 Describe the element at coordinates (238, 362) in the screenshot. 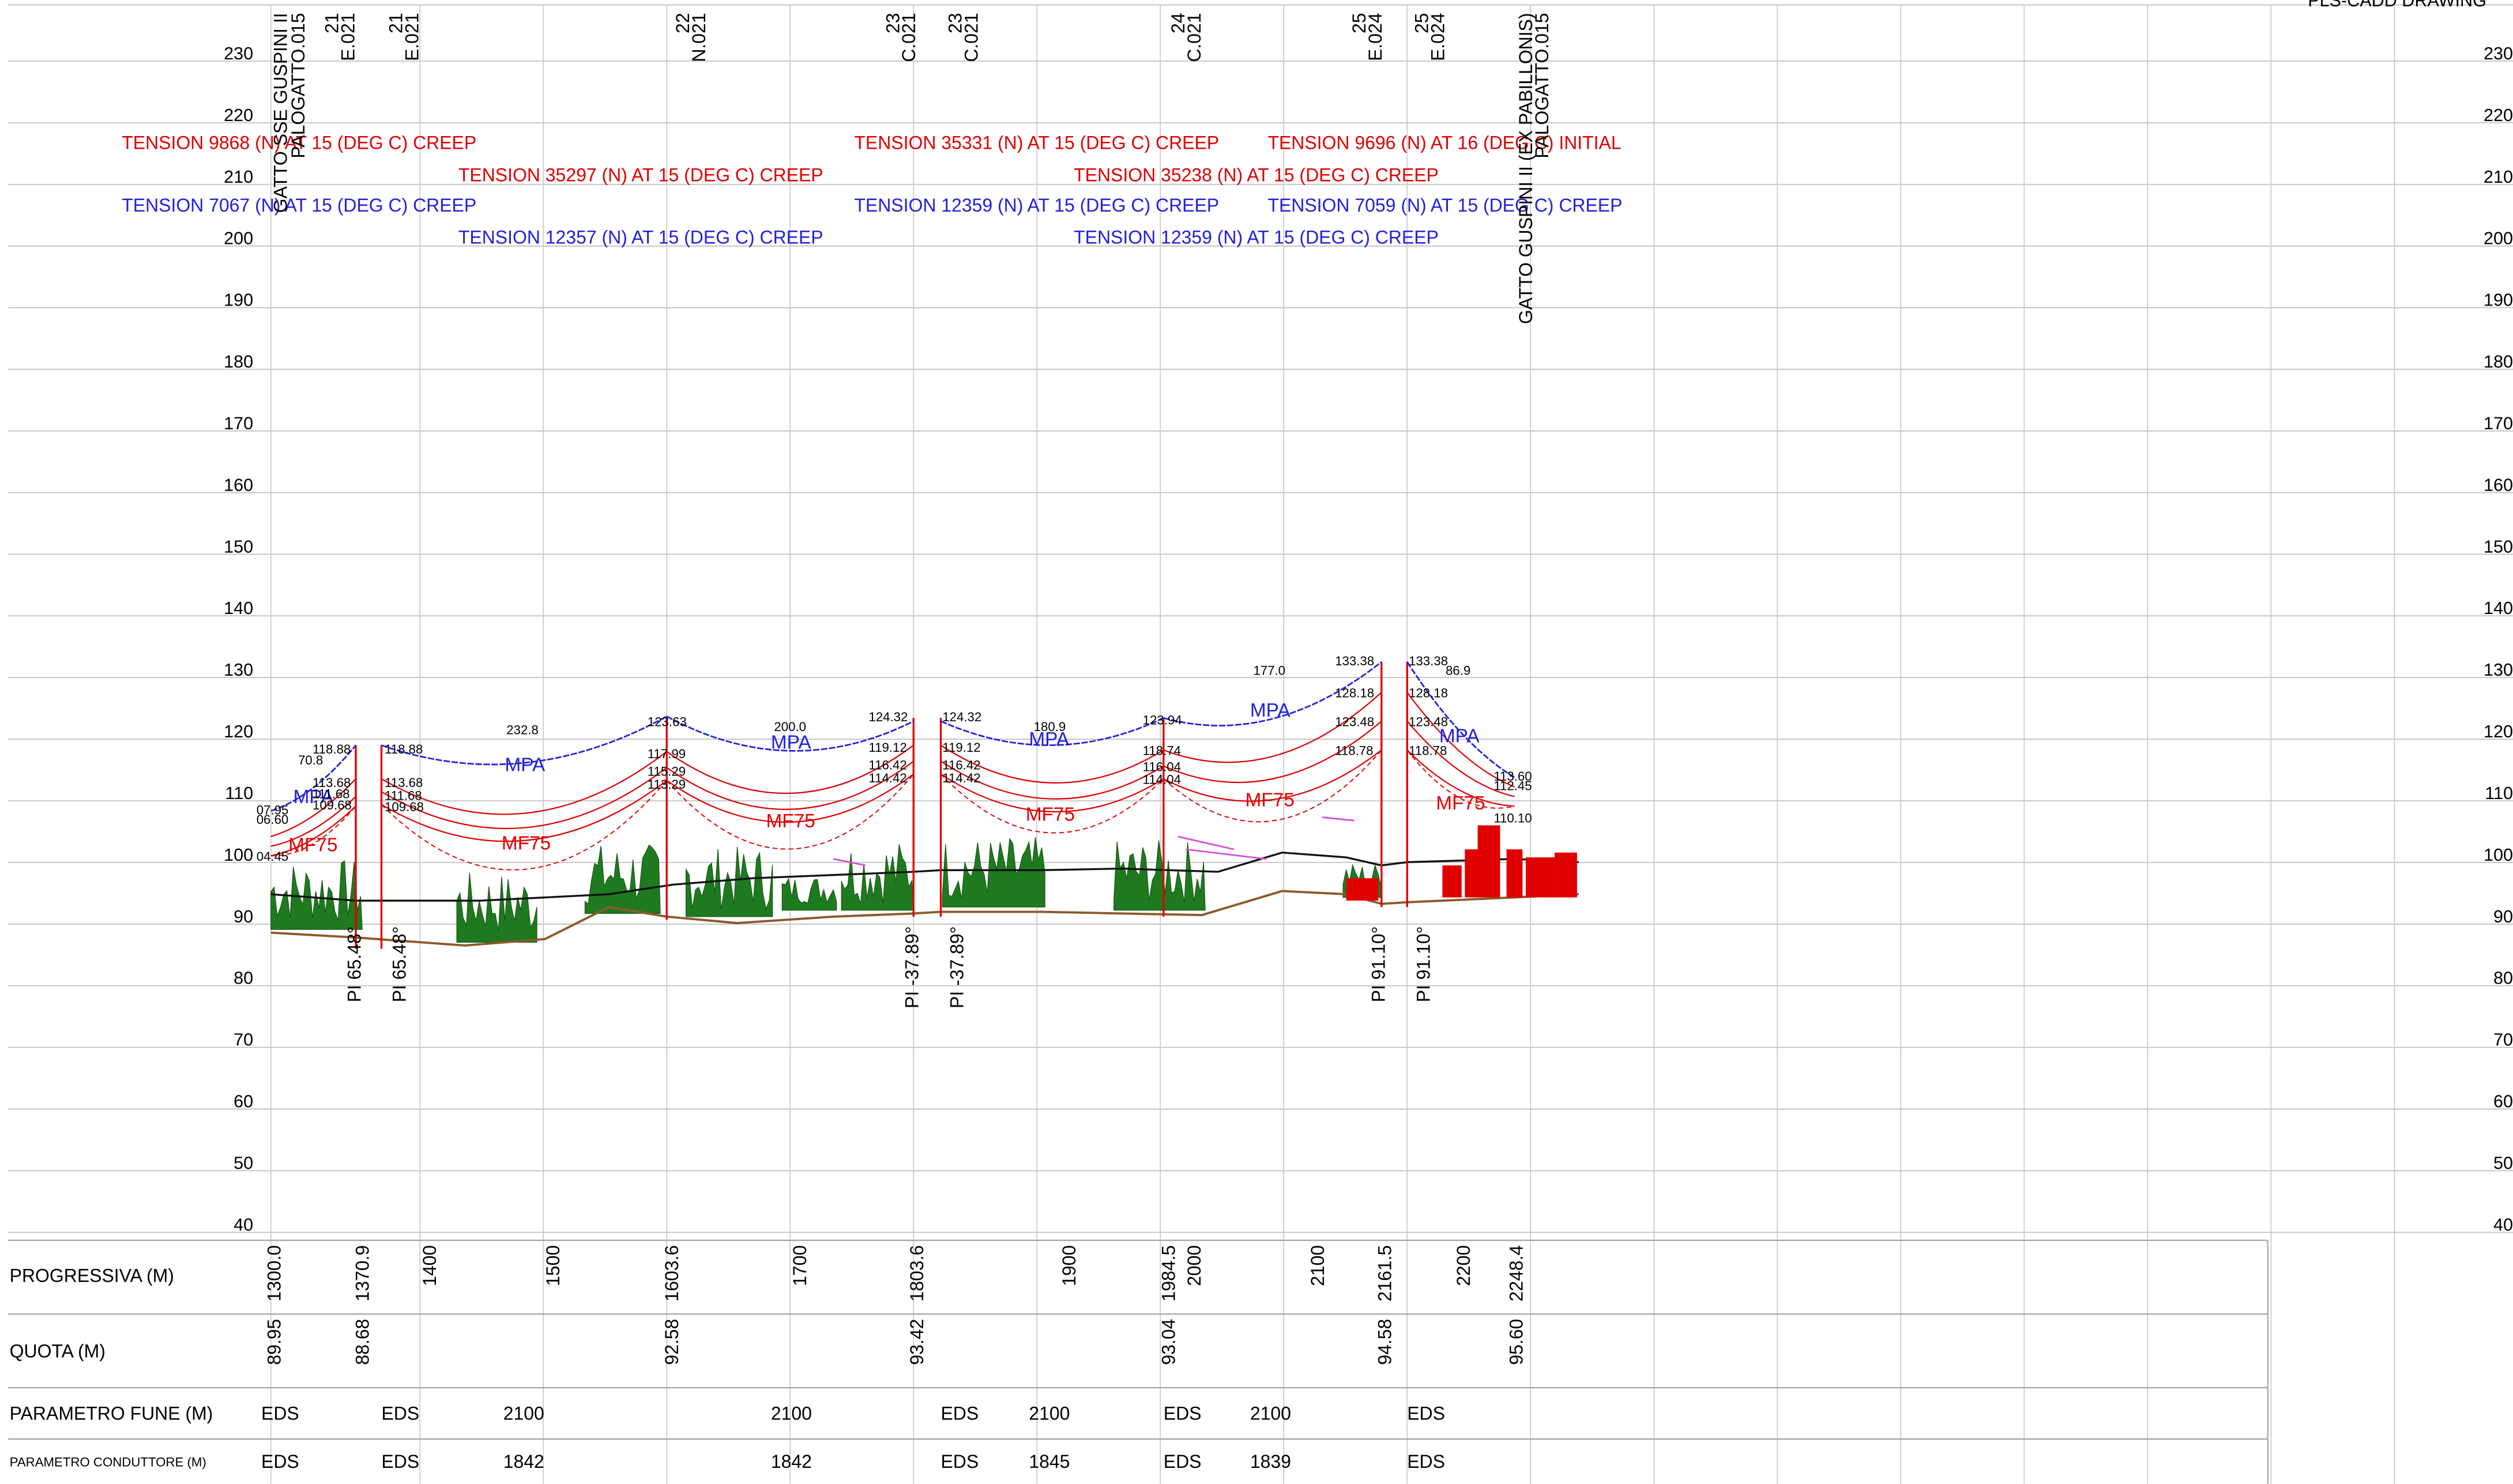

I see `elevation-label: 180` at that location.